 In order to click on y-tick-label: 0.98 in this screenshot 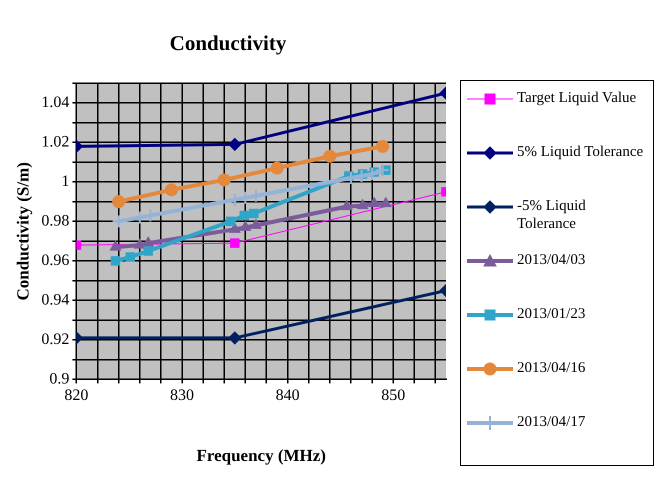, I will do `click(55, 221)`.